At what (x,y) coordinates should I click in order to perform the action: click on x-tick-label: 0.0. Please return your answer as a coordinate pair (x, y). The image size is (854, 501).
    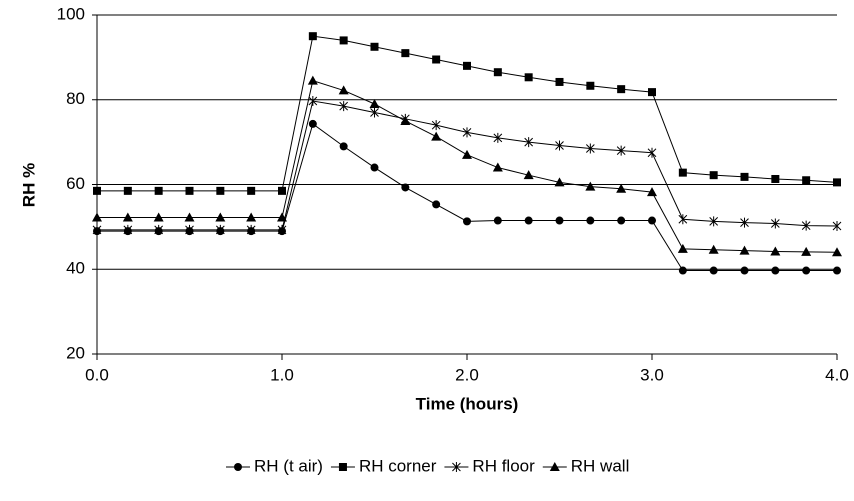
    Looking at the image, I should click on (97, 374).